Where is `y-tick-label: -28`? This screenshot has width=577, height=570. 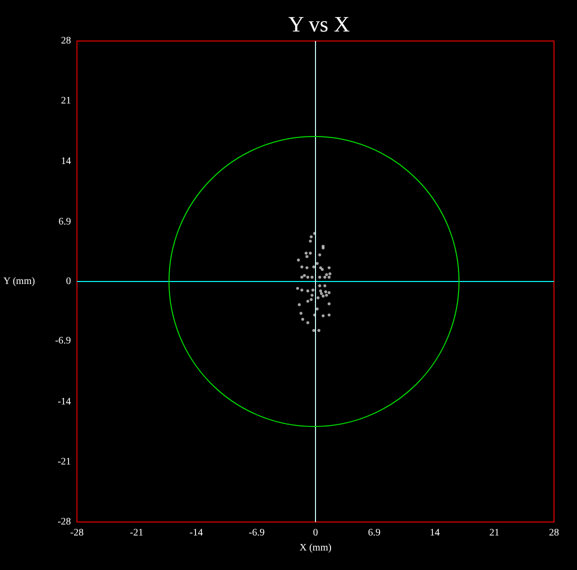
y-tick-label: -28 is located at coordinates (64, 522).